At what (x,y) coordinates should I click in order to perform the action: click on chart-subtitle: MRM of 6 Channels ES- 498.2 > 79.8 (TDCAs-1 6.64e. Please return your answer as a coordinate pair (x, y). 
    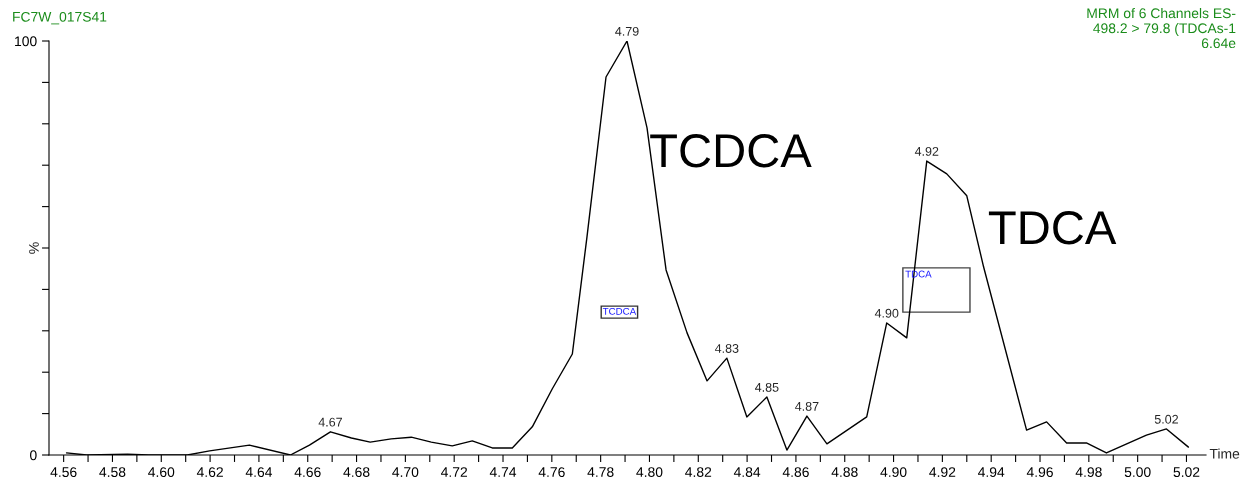
    Looking at the image, I should click on (1161, 28).